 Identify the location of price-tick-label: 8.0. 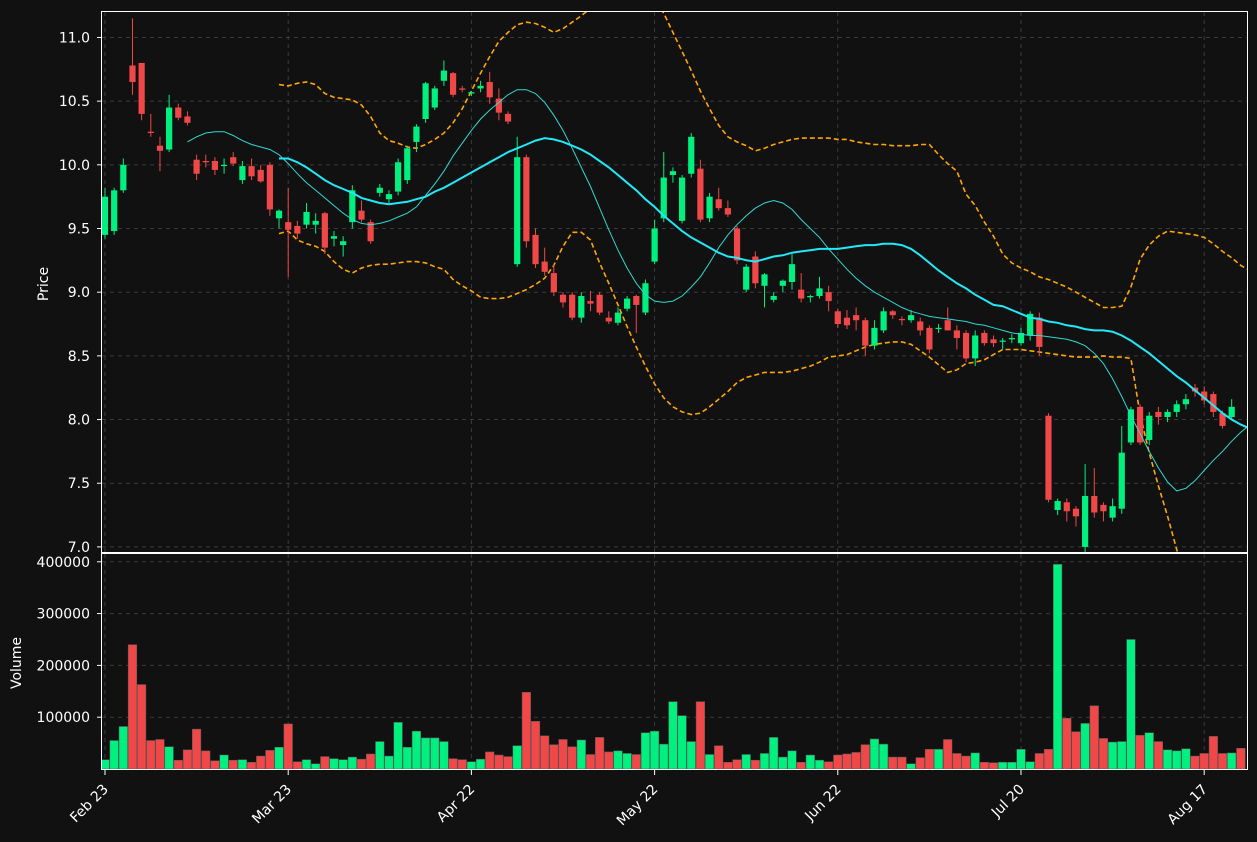
(79, 421).